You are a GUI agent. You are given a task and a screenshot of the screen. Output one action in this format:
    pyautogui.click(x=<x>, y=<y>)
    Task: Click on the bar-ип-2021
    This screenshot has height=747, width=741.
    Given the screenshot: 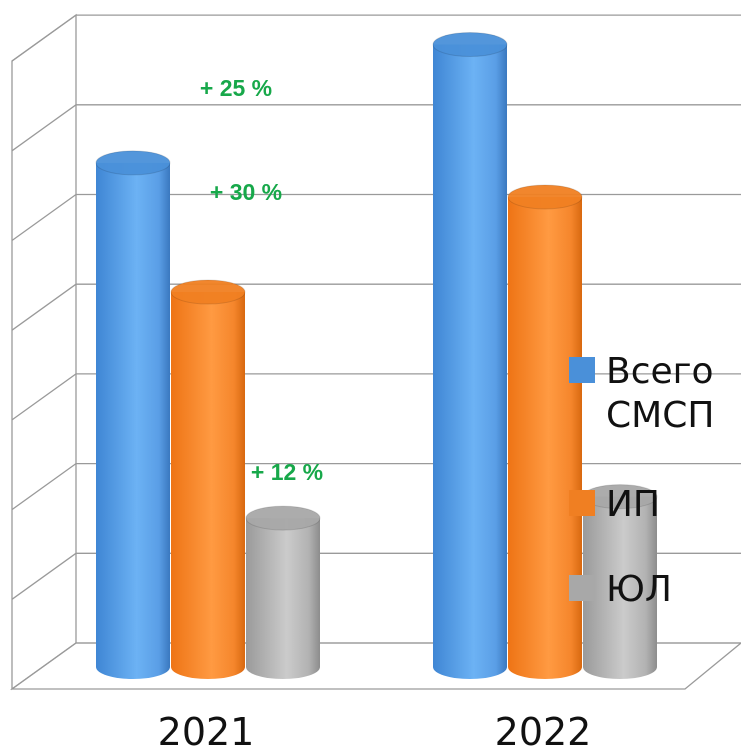 What is the action you would take?
    pyautogui.click(x=208, y=479)
    